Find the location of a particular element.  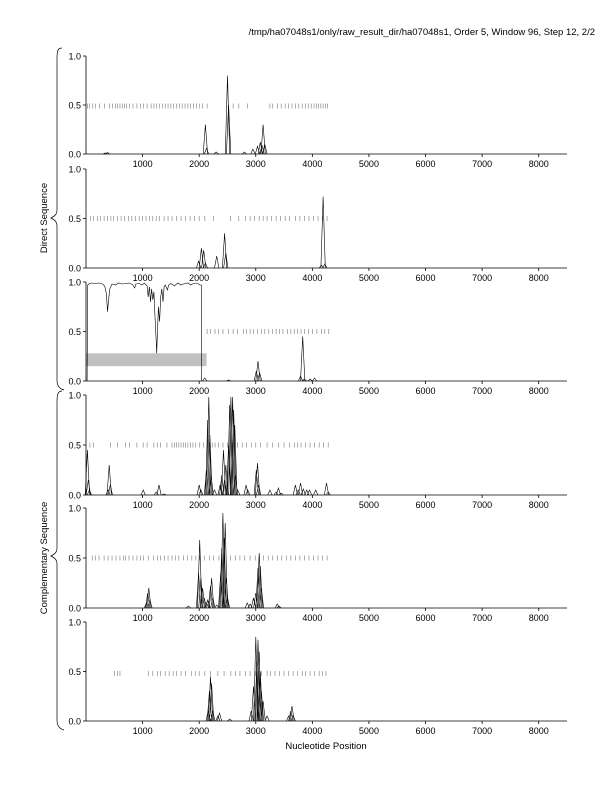

direct-group-label: Direct Sequence is located at coordinates (44, 218).